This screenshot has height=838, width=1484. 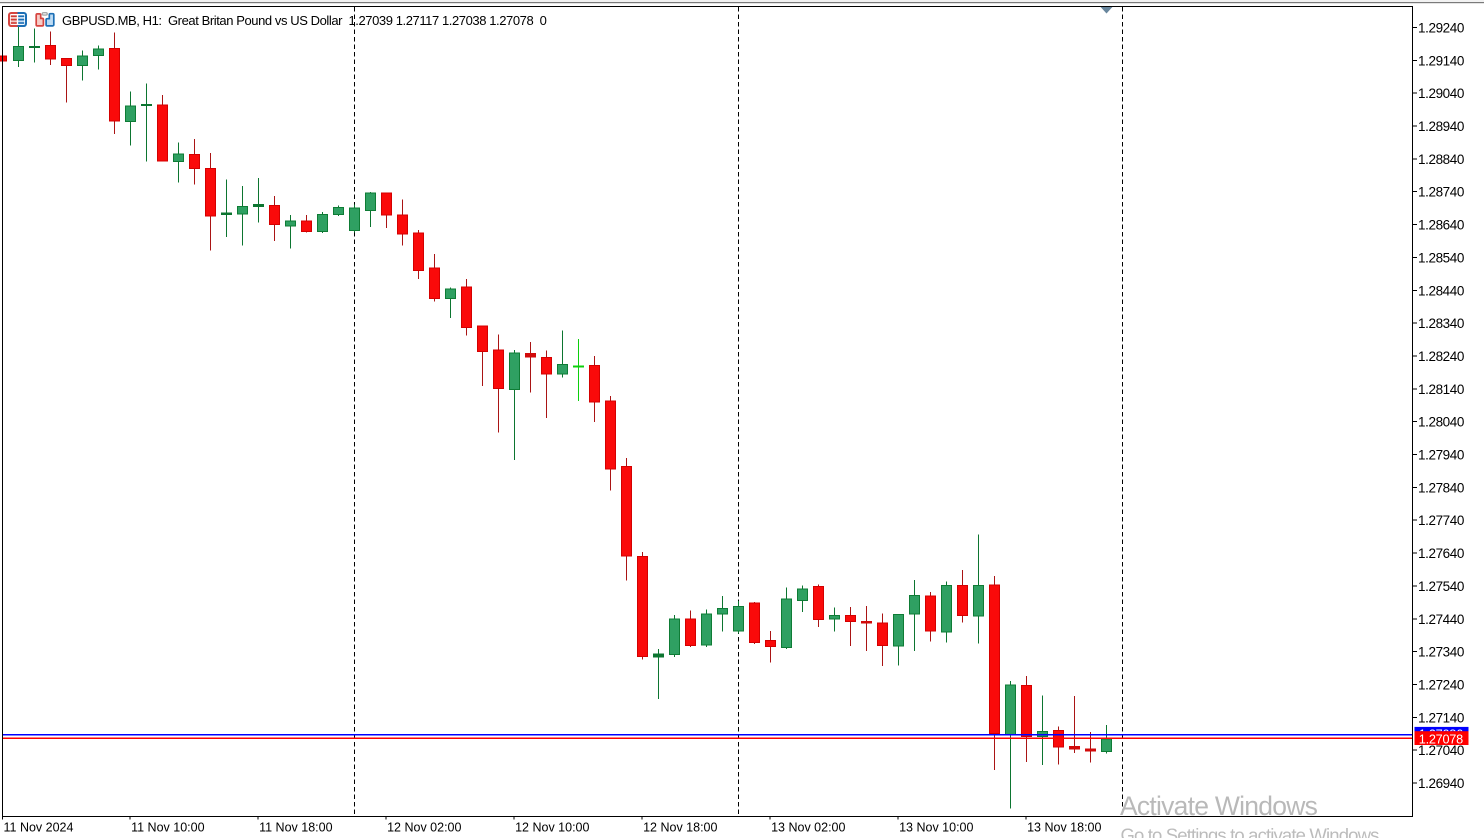 I want to click on svg-text: 1.27240, so click(x=1441, y=685).